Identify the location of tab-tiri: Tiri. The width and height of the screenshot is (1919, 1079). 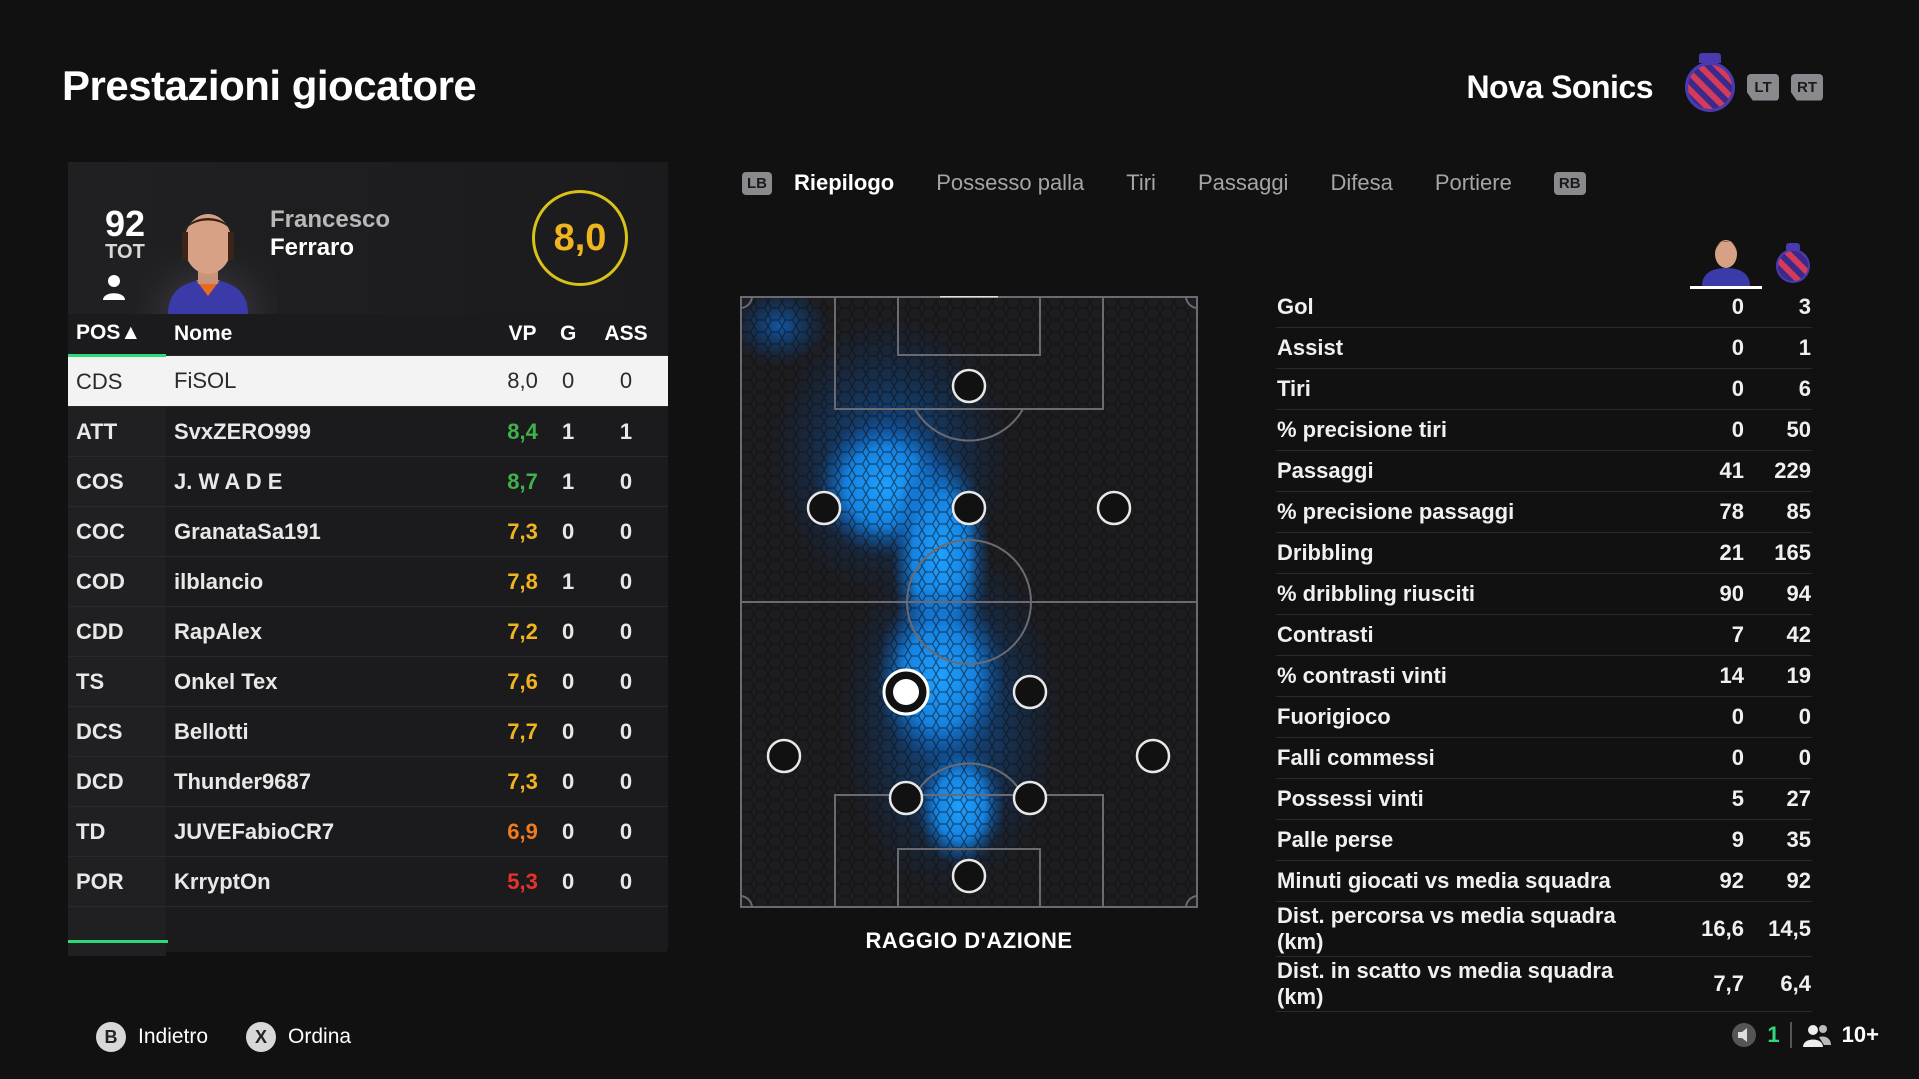
(1141, 182).